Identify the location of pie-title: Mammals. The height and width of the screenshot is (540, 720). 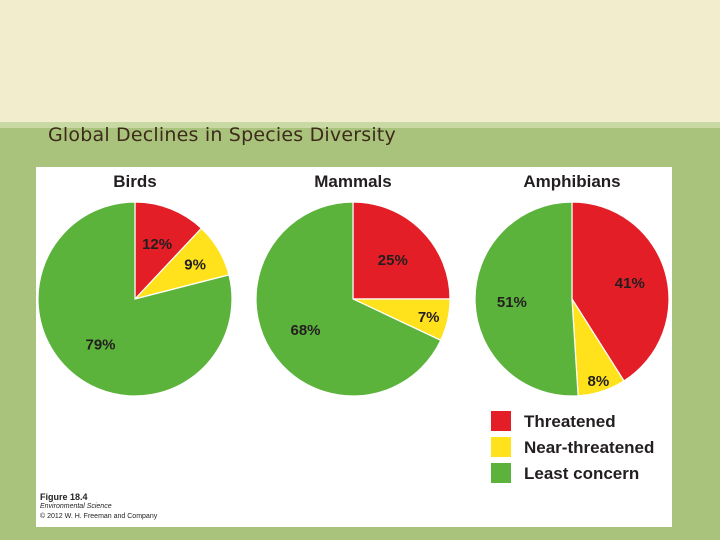
(352, 181).